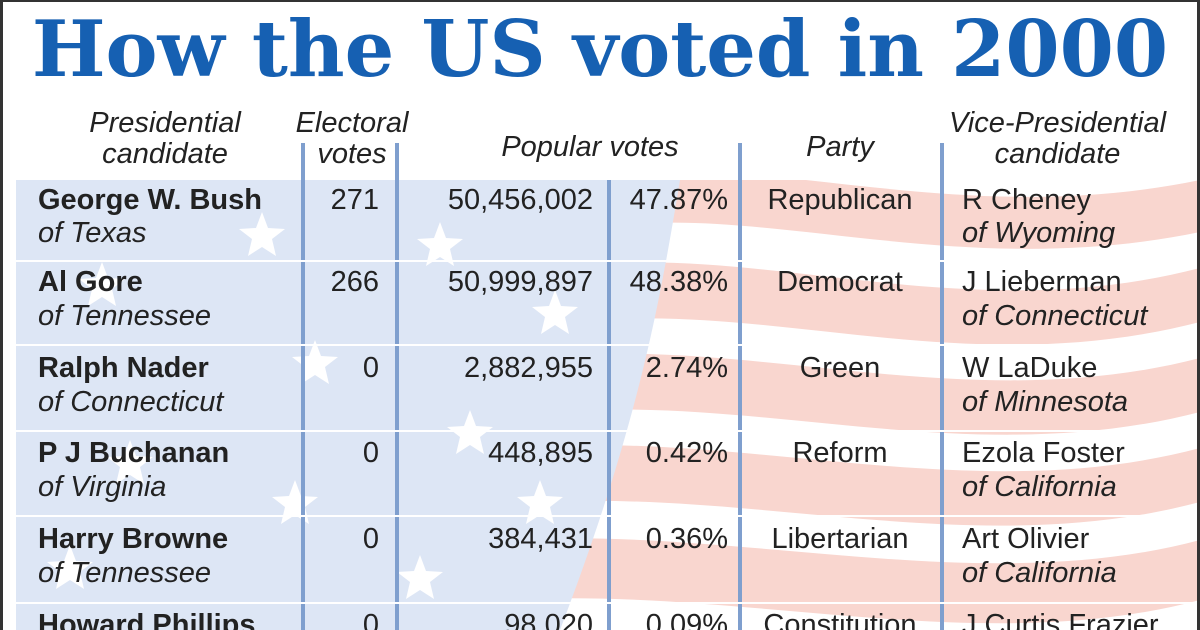  What do you see at coordinates (540, 453) in the screenshot?
I see `popular-votes: 448,895` at bounding box center [540, 453].